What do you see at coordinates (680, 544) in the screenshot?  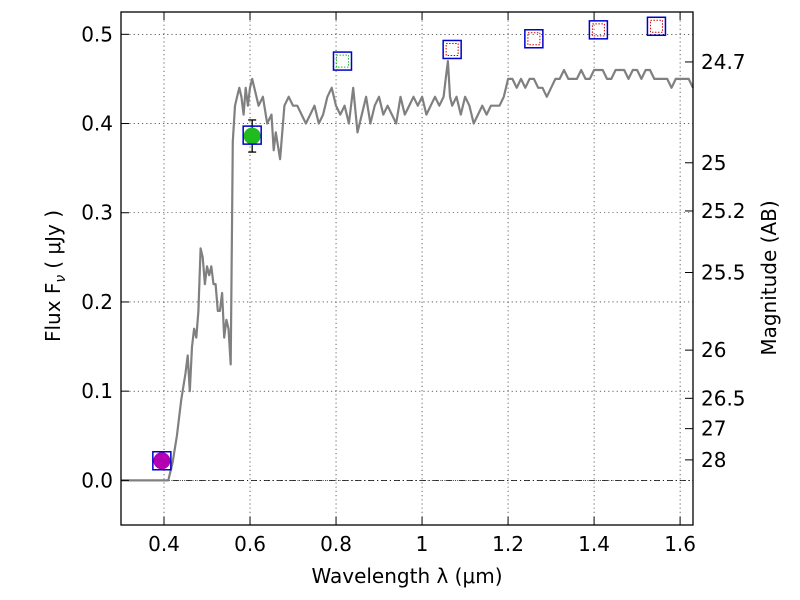 I see `x-tick-label: 1.6` at bounding box center [680, 544].